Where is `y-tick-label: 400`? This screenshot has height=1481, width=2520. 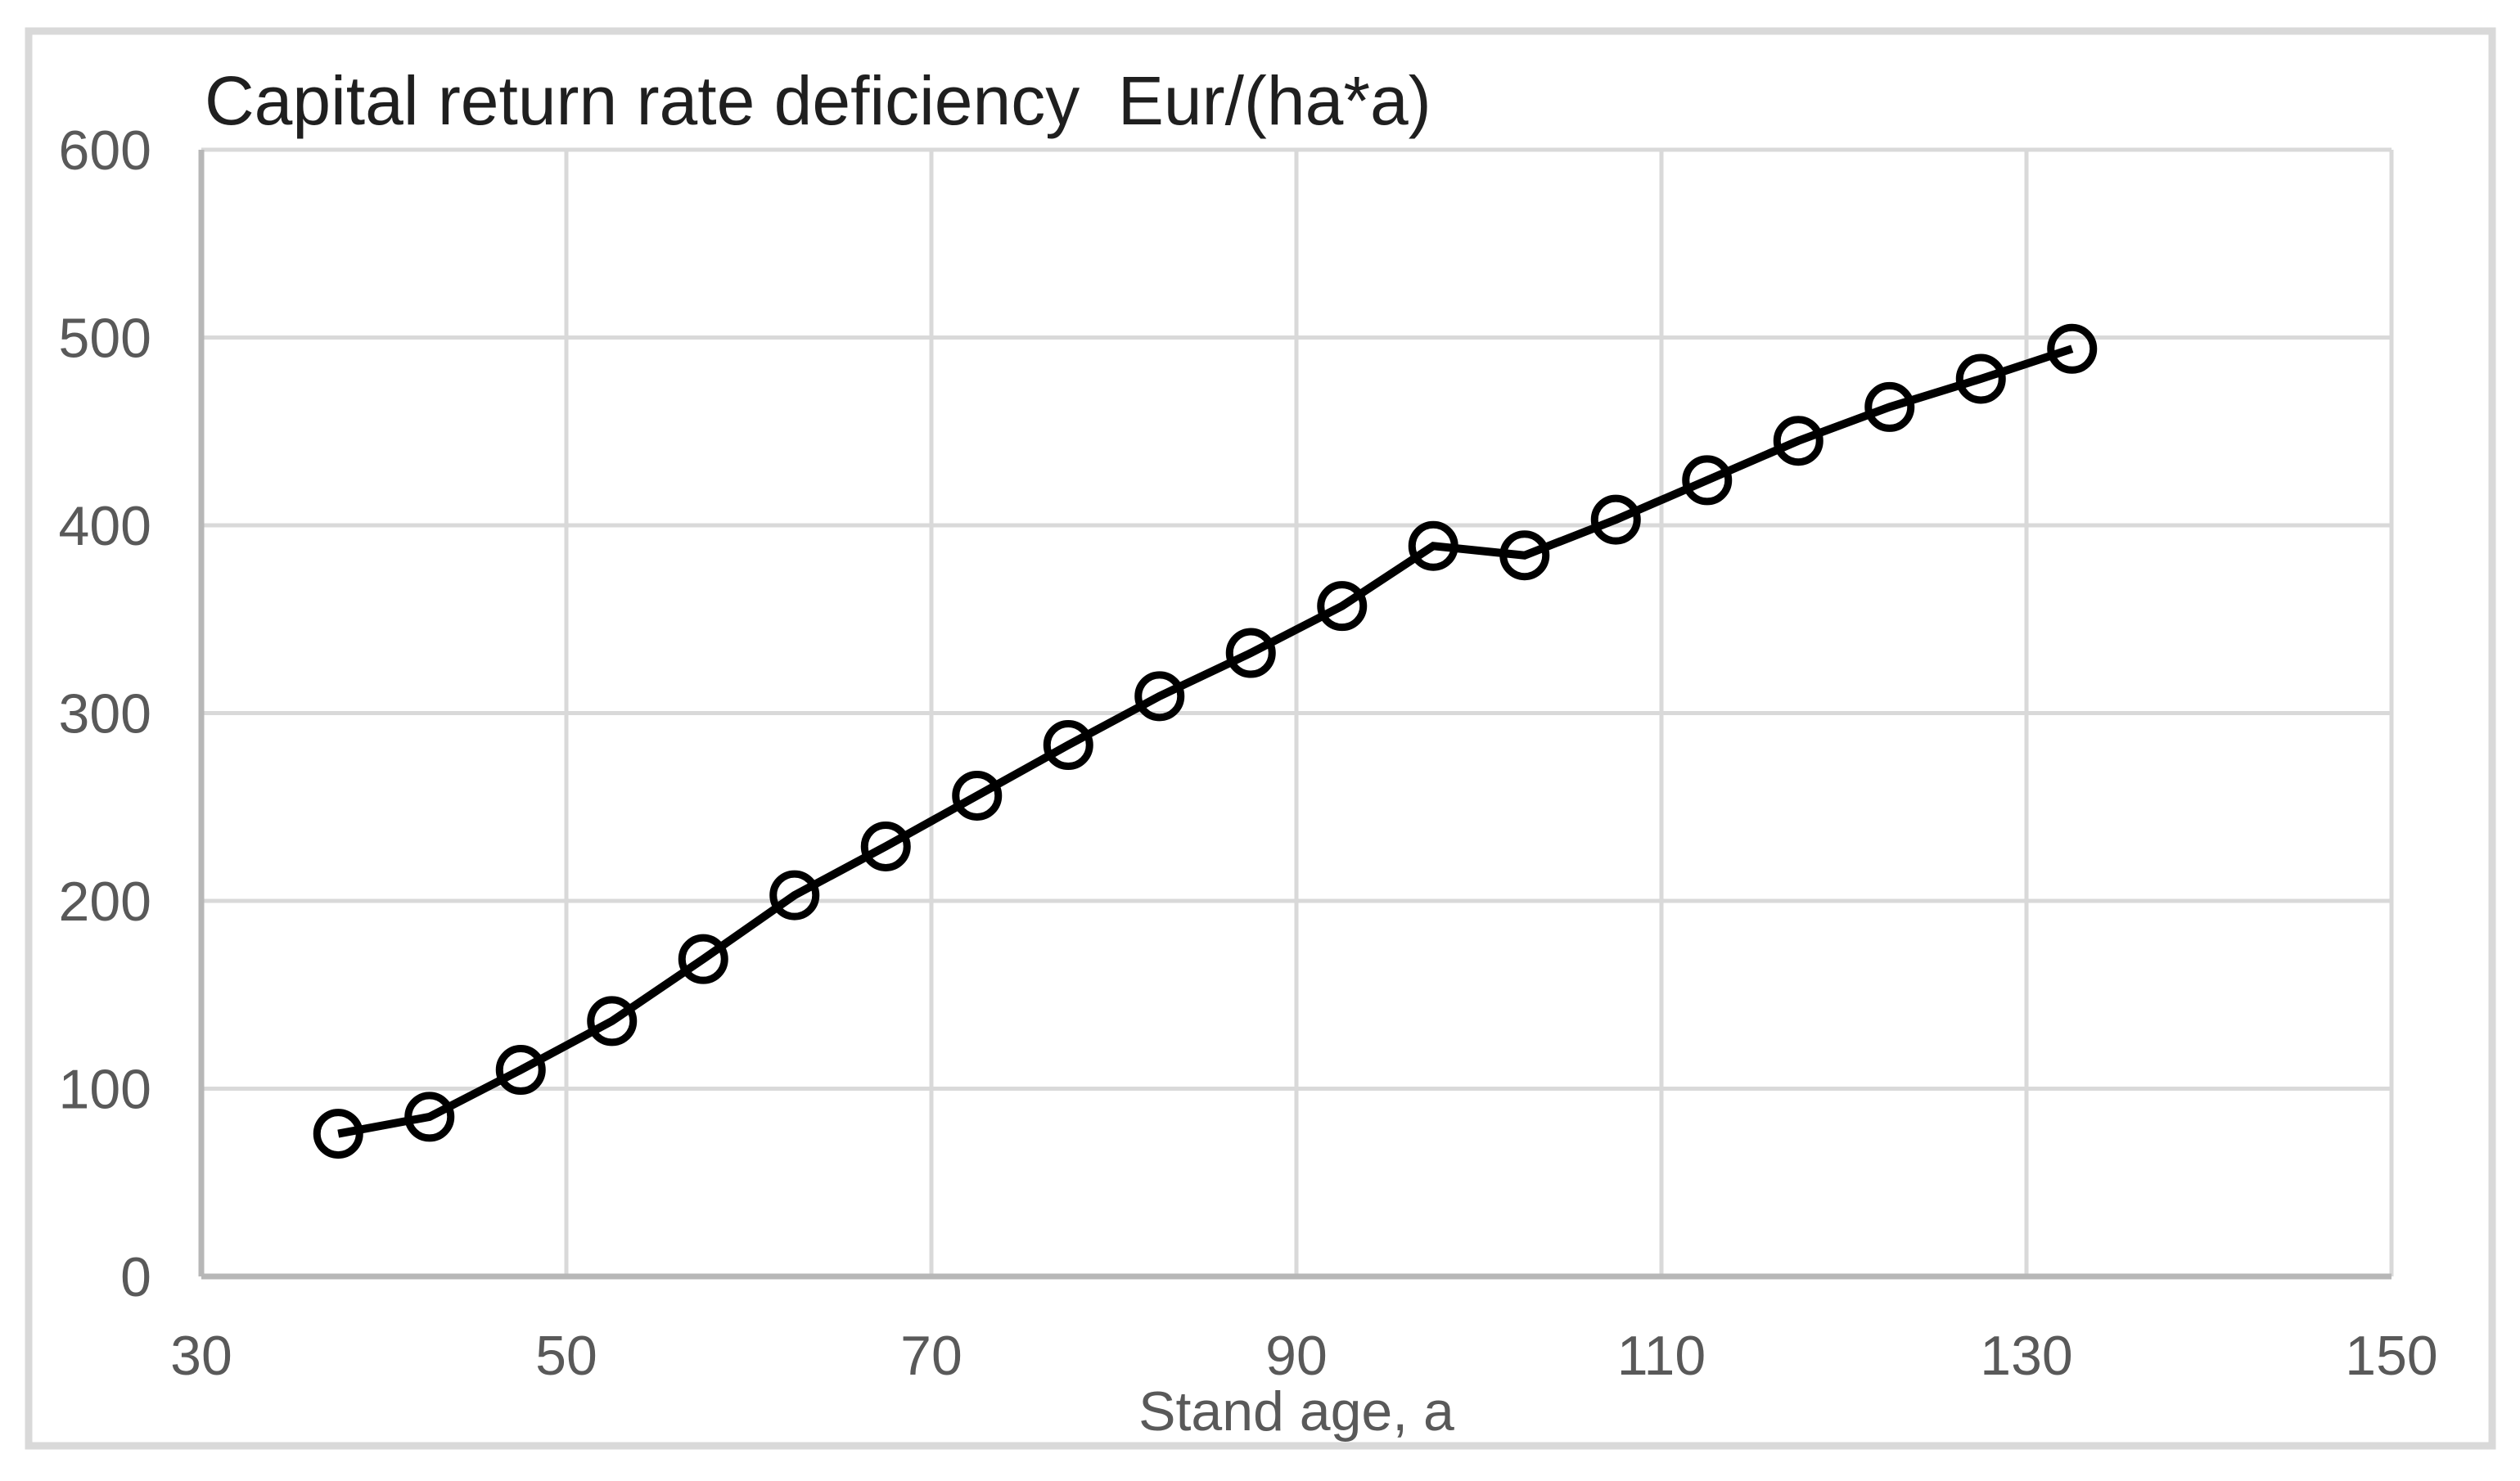 y-tick-label: 400 is located at coordinates (105, 526).